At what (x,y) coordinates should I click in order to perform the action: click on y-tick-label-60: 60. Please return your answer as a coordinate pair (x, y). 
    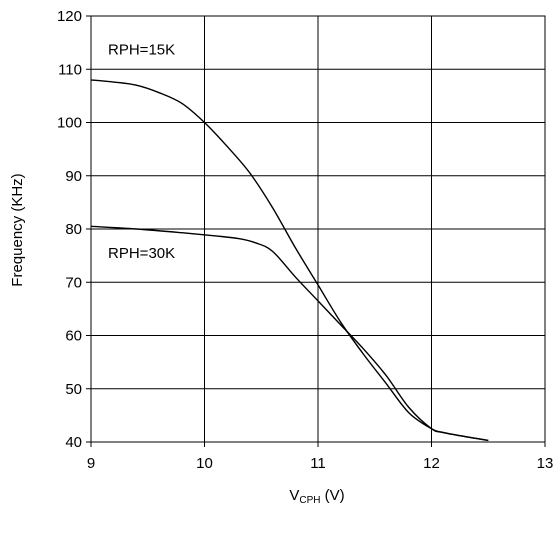
    Looking at the image, I should click on (73, 336).